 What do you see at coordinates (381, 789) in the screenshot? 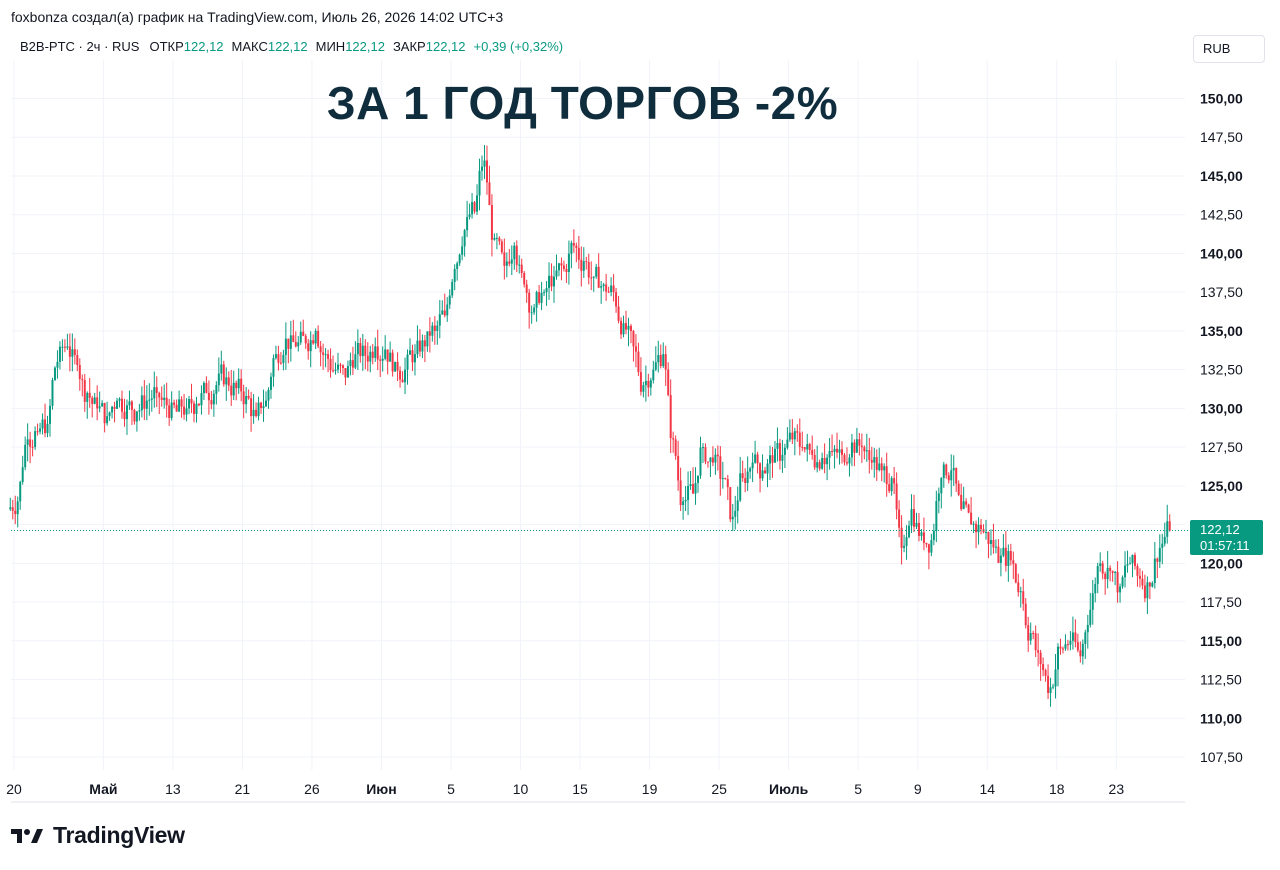
I see `time-tick-label: Июн` at bounding box center [381, 789].